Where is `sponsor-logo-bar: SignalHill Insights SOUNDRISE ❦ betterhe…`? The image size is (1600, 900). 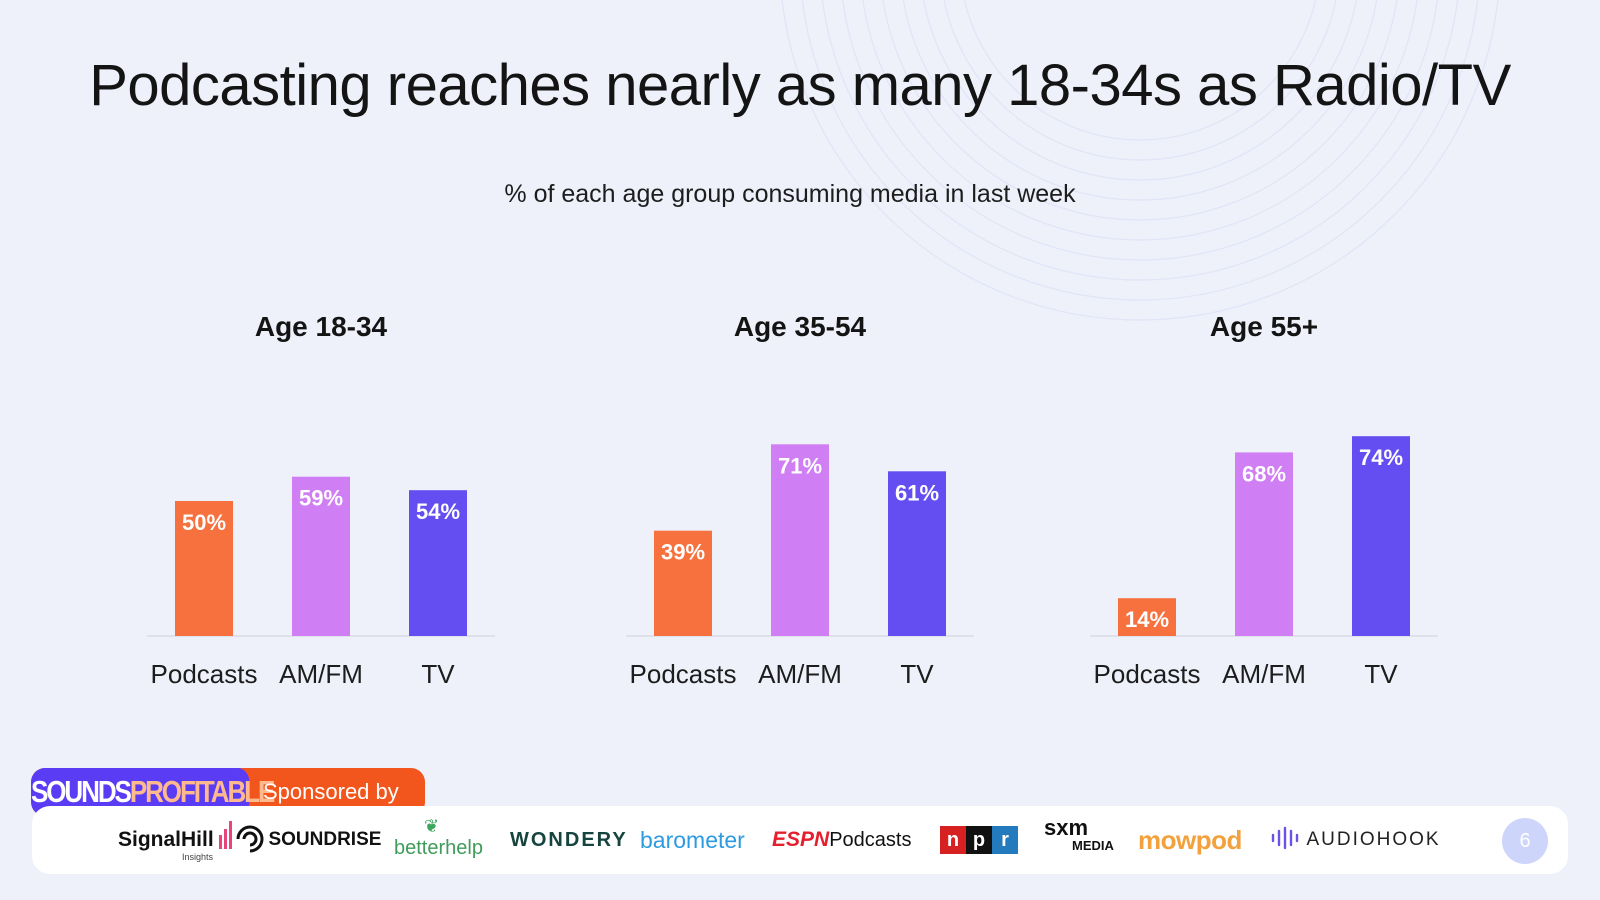 sponsor-logo-bar: SignalHill Insights SOUNDRISE ❦ betterhe… is located at coordinates (800, 840).